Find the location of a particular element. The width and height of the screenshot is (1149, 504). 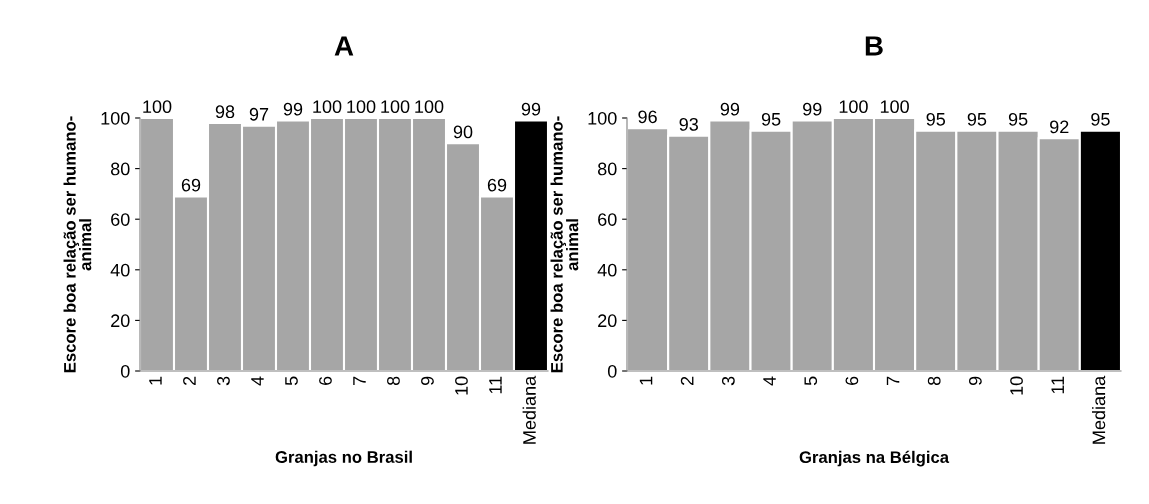

chart-title: A is located at coordinates (344, 46).